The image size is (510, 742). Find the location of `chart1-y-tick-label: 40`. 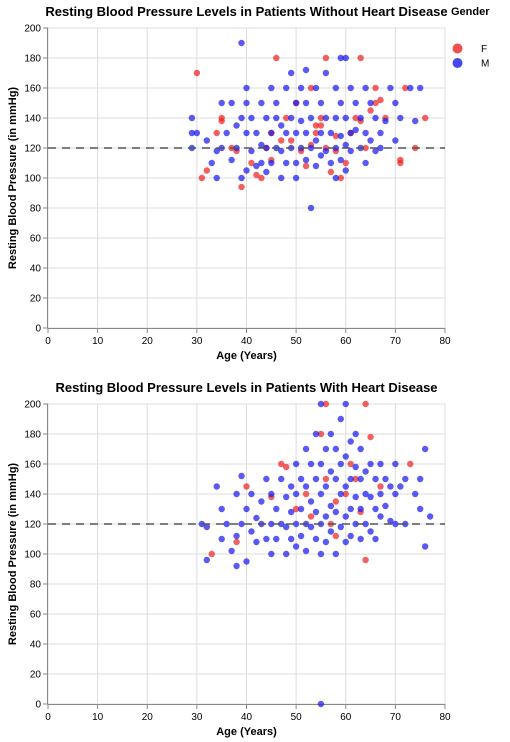

chart1-y-tick-label: 40 is located at coordinates (36, 269).